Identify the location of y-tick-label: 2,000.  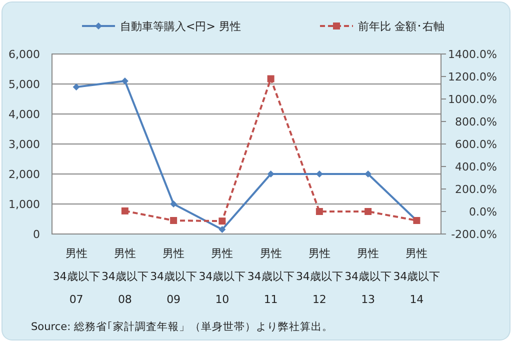
(24, 174).